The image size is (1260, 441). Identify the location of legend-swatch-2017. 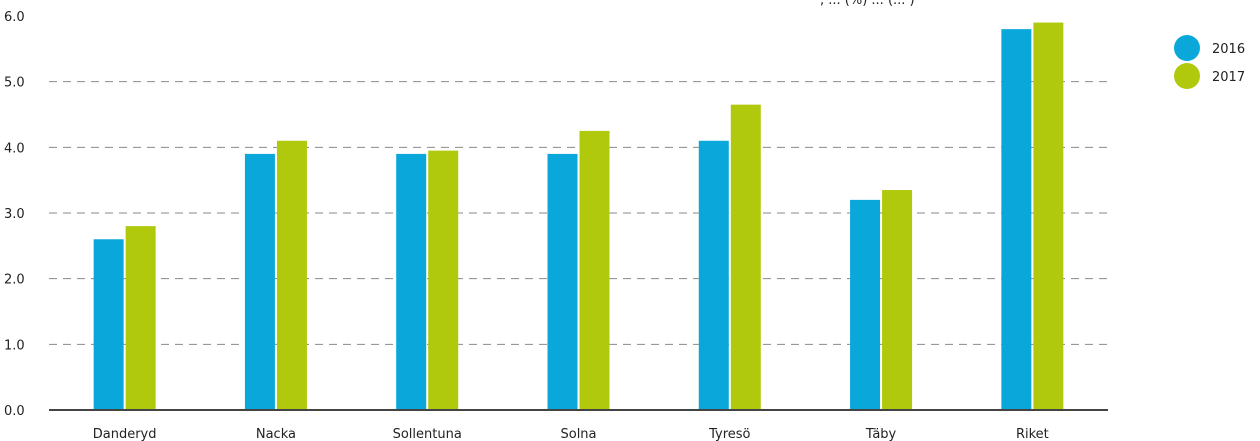
(1187, 76).